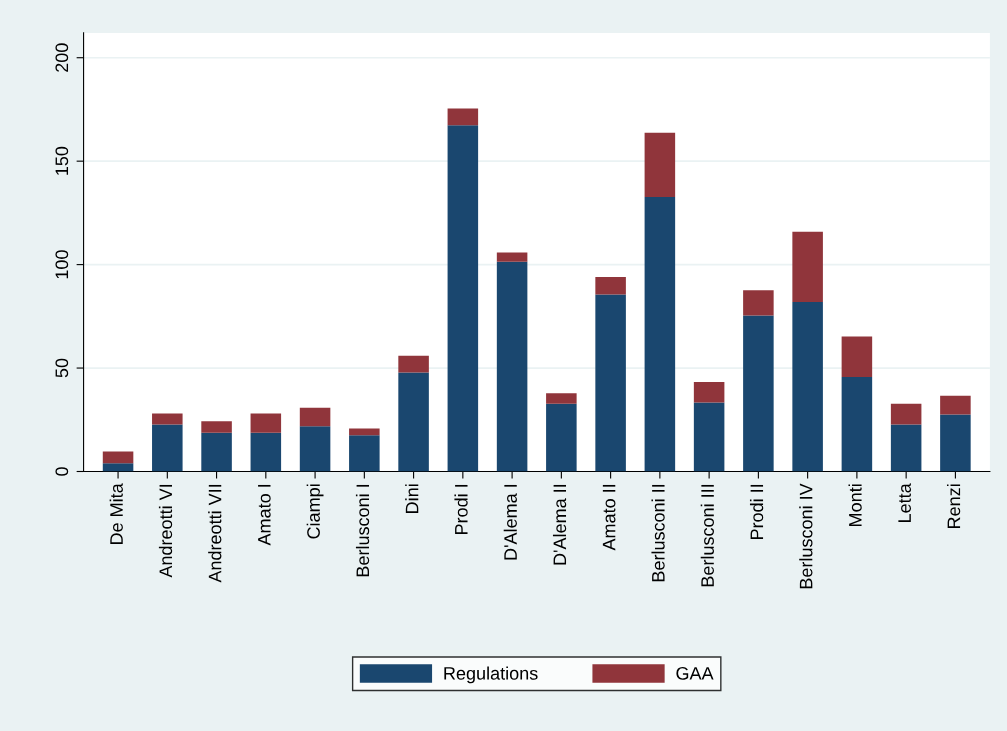  Describe the element at coordinates (362, 530) in the screenshot. I see `x-tick-label: Berlusconi I` at that location.